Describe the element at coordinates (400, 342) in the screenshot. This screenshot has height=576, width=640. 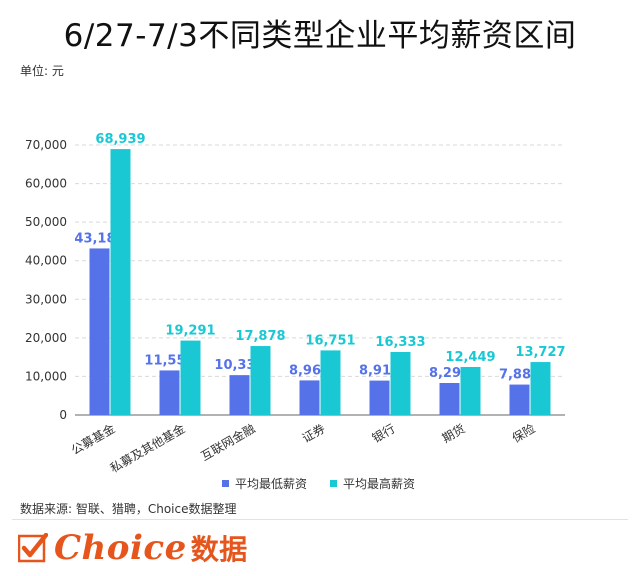
I see `data-label-max: 16,333` at that location.